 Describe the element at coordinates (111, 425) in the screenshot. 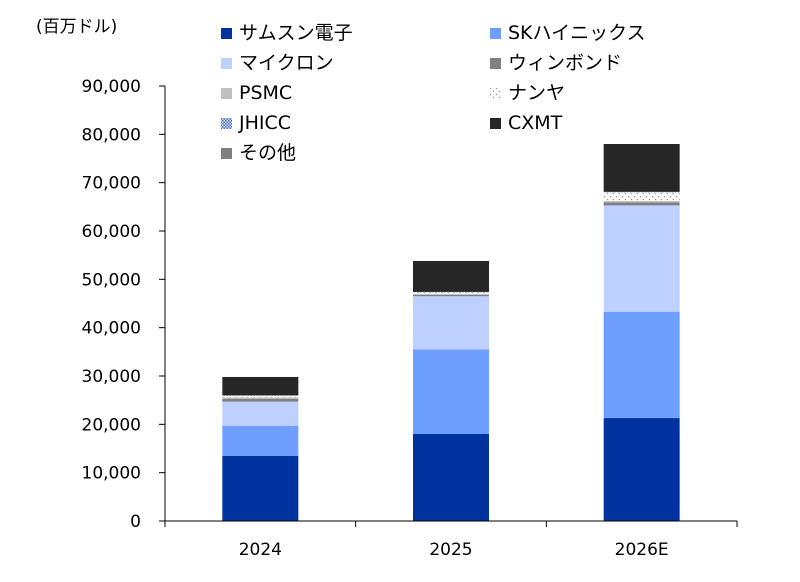

I see `y-tick-label: 20,000` at that location.